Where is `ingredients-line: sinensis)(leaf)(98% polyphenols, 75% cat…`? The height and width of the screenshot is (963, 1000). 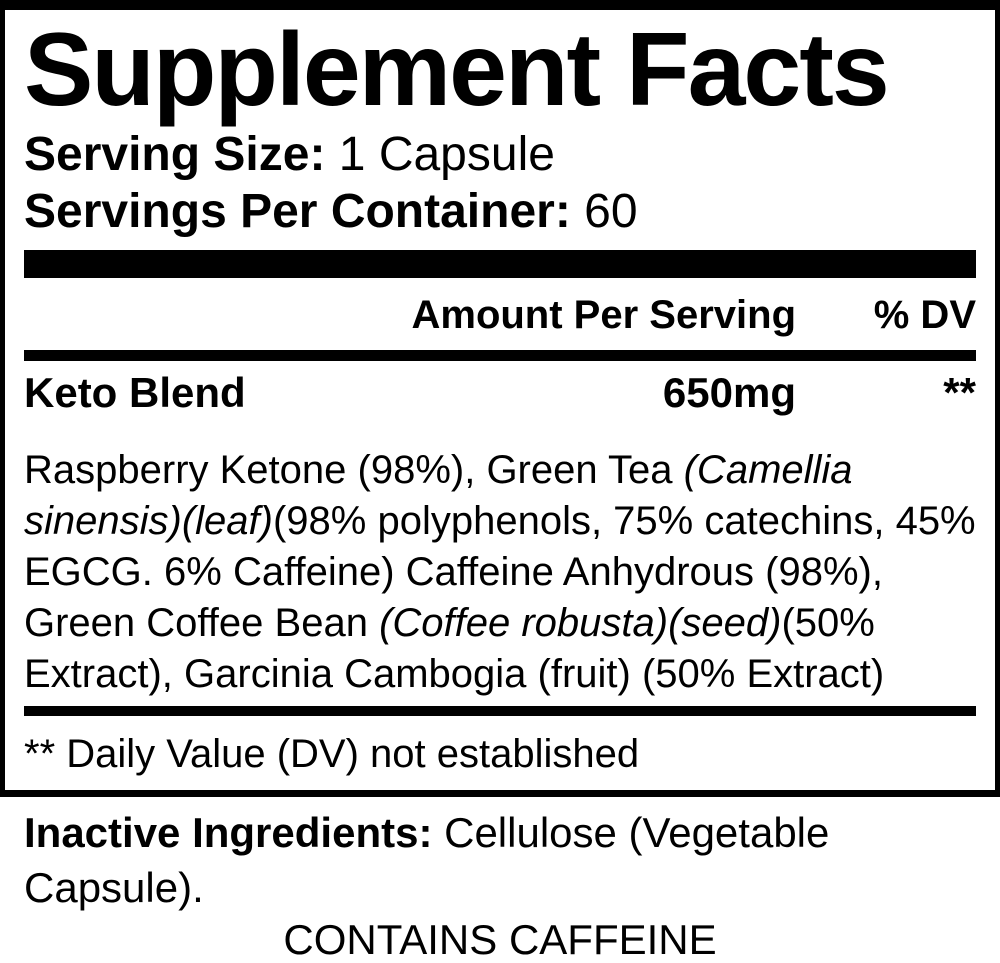 ingredients-line: sinensis)(leaf)(98% polyphenols, 75% cat… is located at coordinates (500, 521).